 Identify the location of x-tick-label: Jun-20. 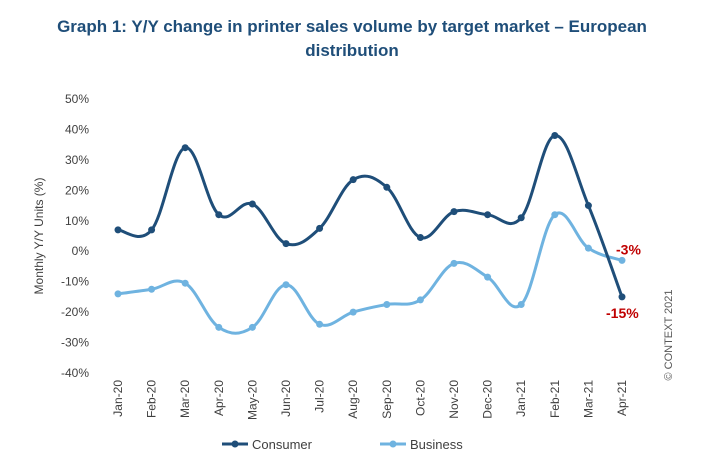
(286, 398).